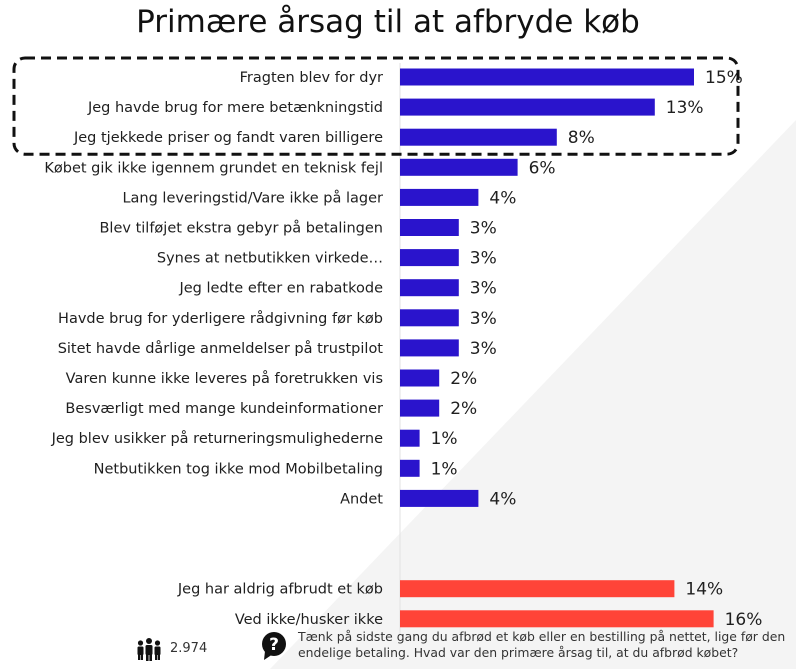 This screenshot has width=796, height=669. I want to click on value-label-16: 14%, so click(704, 590).